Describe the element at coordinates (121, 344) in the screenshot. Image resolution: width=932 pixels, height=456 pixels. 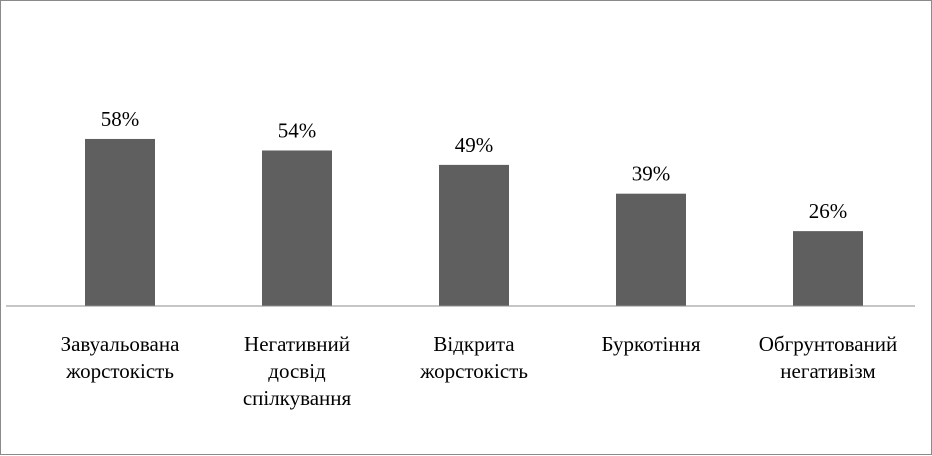
I see `category-label-line: Завуальована` at that location.